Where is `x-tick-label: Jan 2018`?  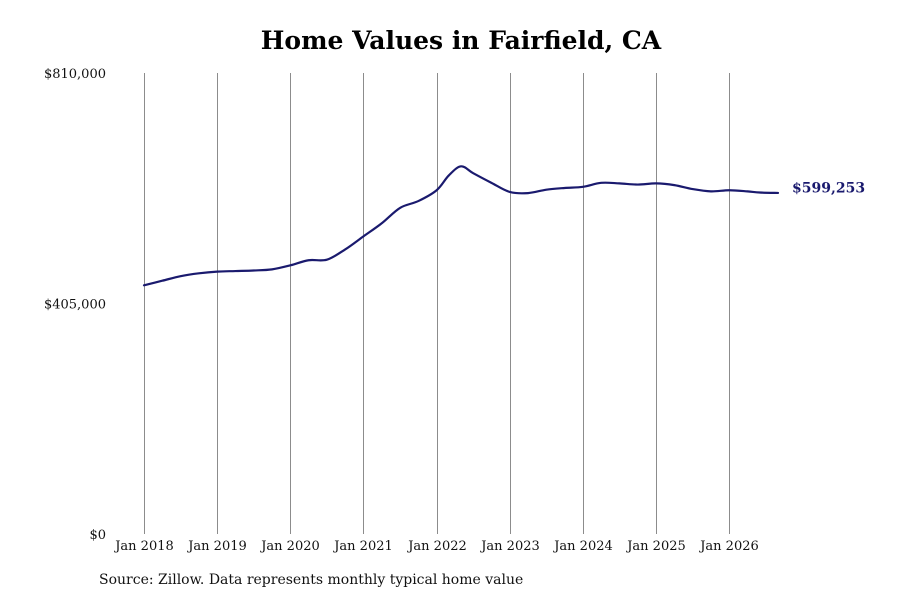
x-tick-label: Jan 2018 is located at coordinates (143, 546).